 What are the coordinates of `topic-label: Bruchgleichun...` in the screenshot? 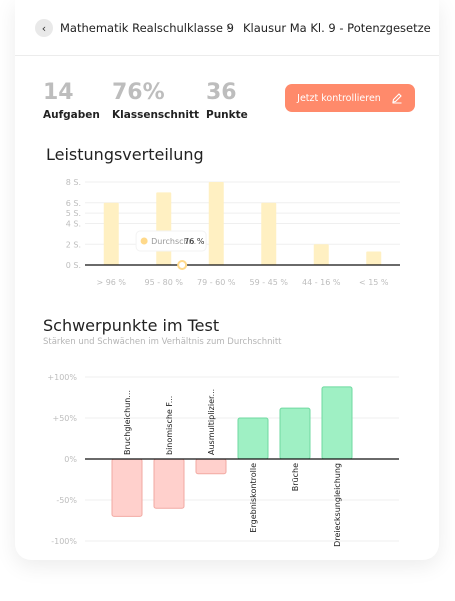 It's located at (127, 422).